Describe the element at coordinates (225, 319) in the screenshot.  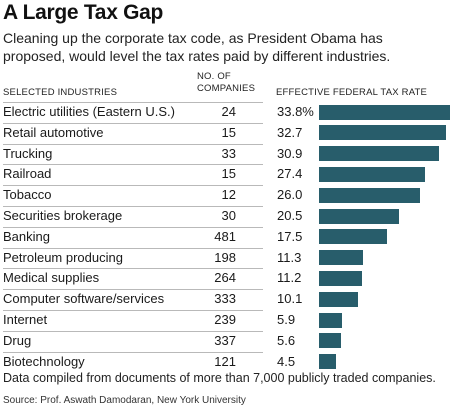
I see `company-count: 239` at that location.